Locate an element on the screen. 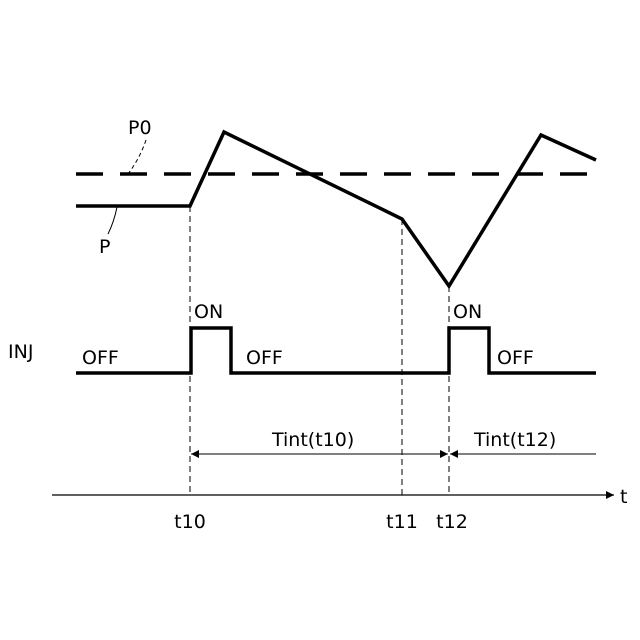  time-axis-label: t is located at coordinates (623, 497).